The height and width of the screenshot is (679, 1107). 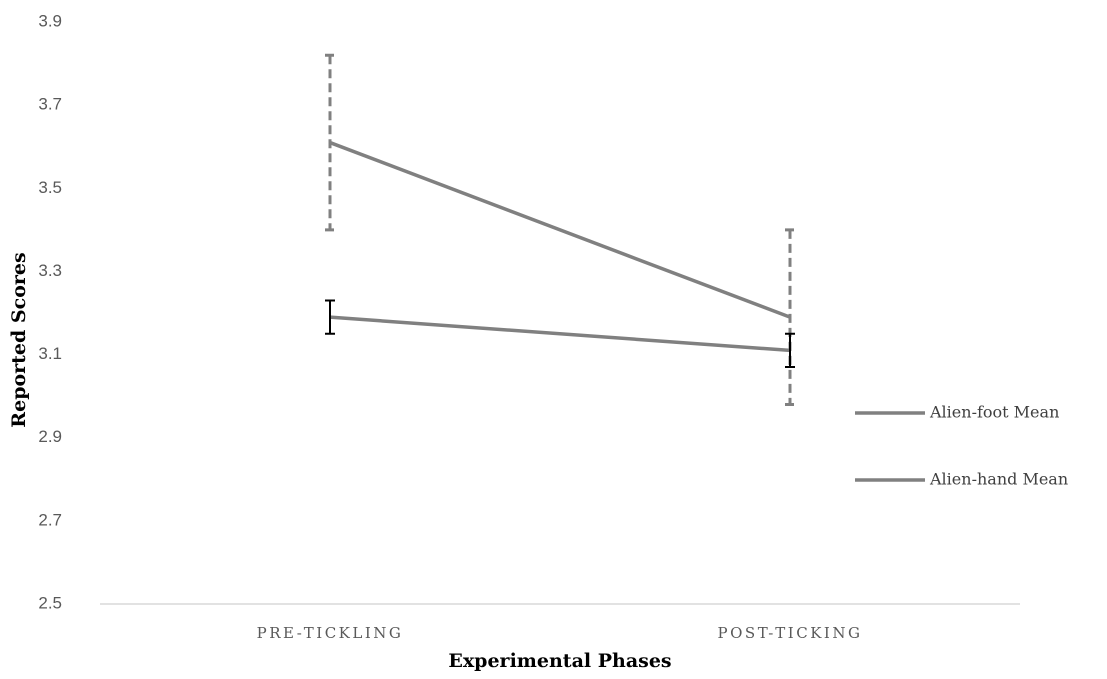 What do you see at coordinates (790, 633) in the screenshot?
I see `x-tick-label: POST-TICKING` at bounding box center [790, 633].